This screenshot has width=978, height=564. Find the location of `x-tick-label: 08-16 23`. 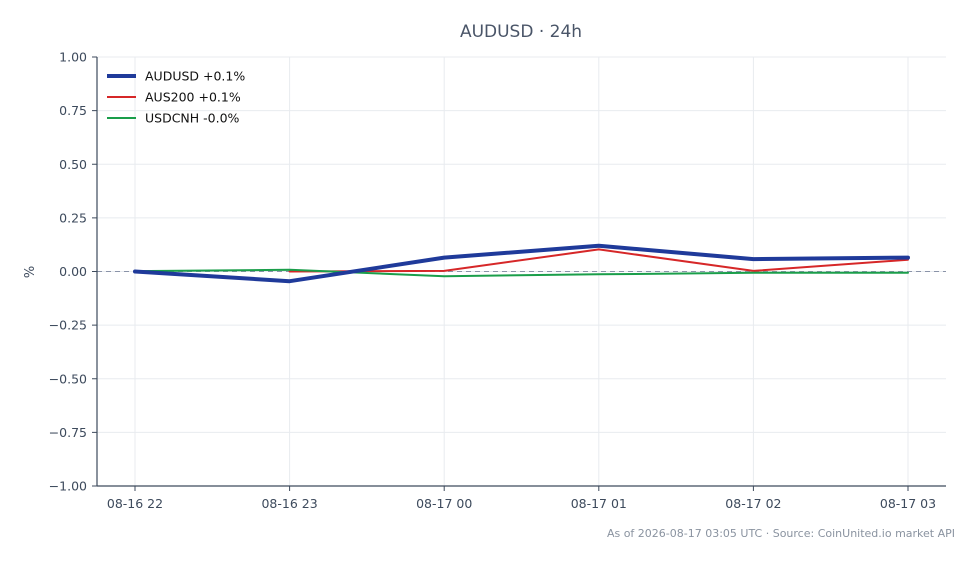

x-tick-label: 08-16 23 is located at coordinates (289, 503).